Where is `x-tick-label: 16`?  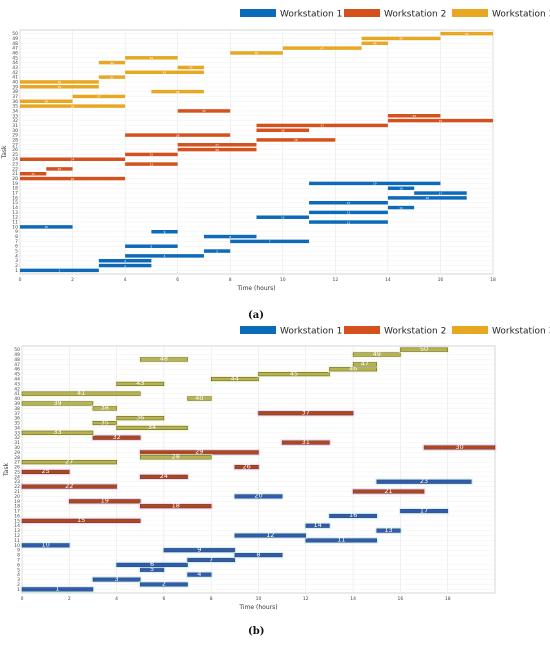 x-tick-label: 16 is located at coordinates (401, 599).